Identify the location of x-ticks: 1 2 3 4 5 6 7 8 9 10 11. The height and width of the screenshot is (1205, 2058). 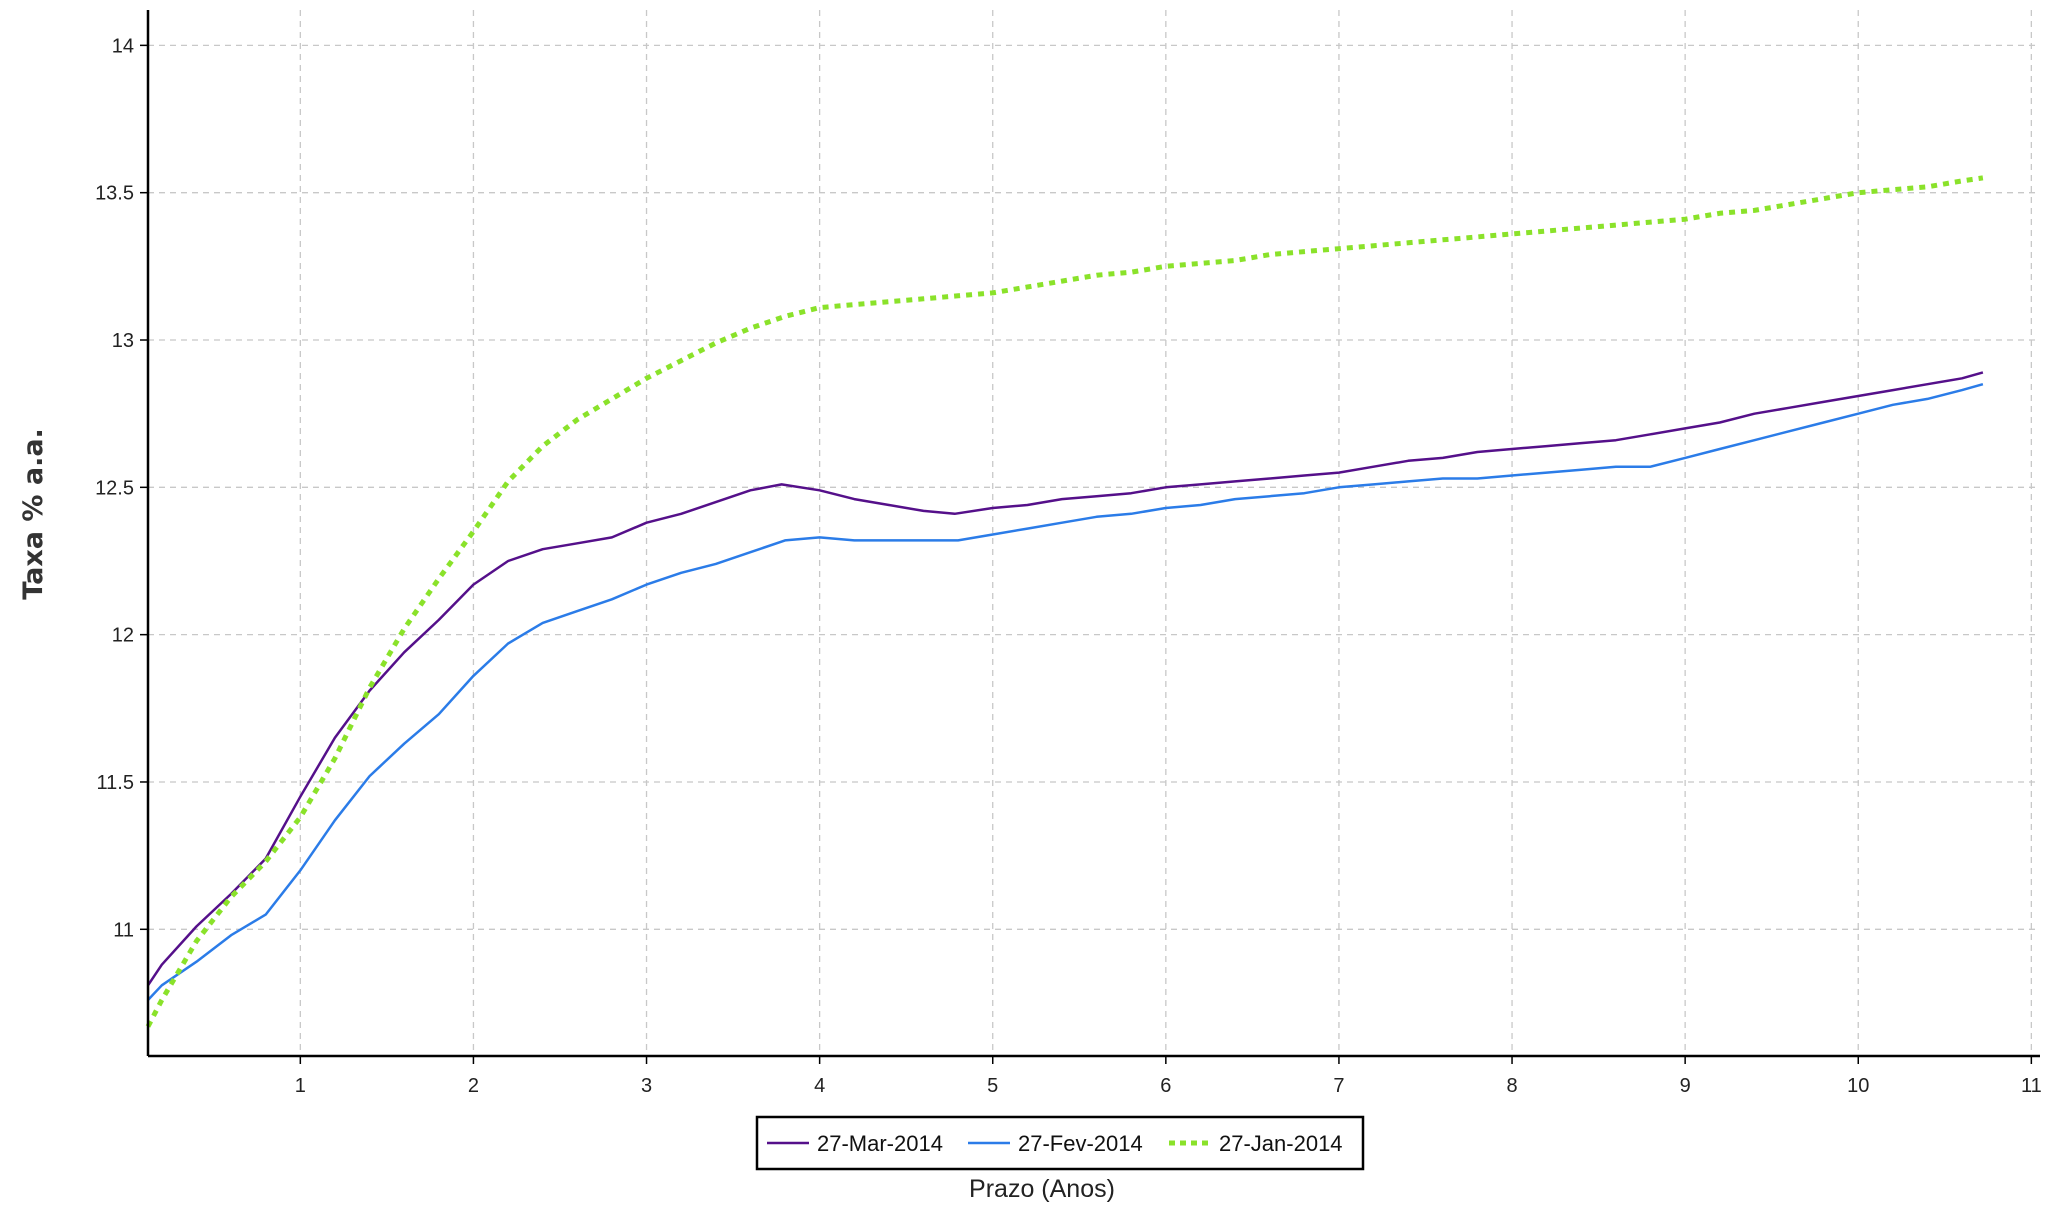
(1168, 1076).